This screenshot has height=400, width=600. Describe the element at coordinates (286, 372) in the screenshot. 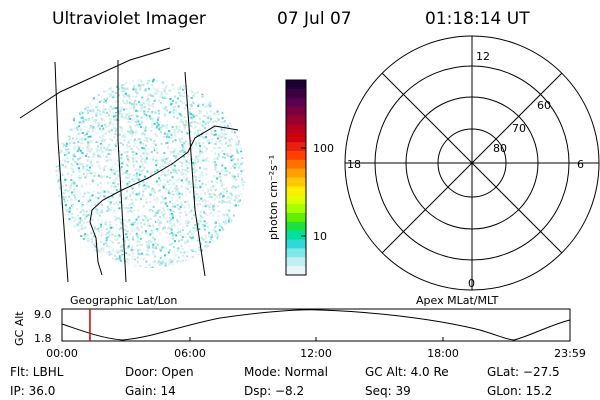

I see `mode-status: Mode: Normal` at that location.